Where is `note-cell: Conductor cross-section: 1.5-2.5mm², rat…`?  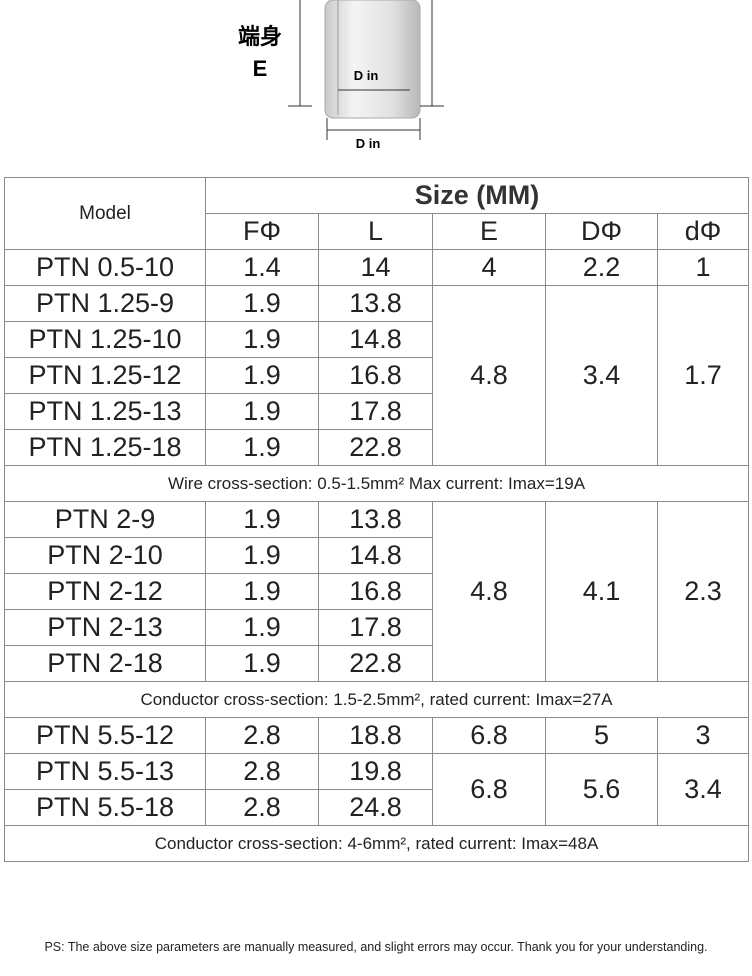
note-cell: Conductor cross-section: 1.5-2.5mm², rat… is located at coordinates (376, 699).